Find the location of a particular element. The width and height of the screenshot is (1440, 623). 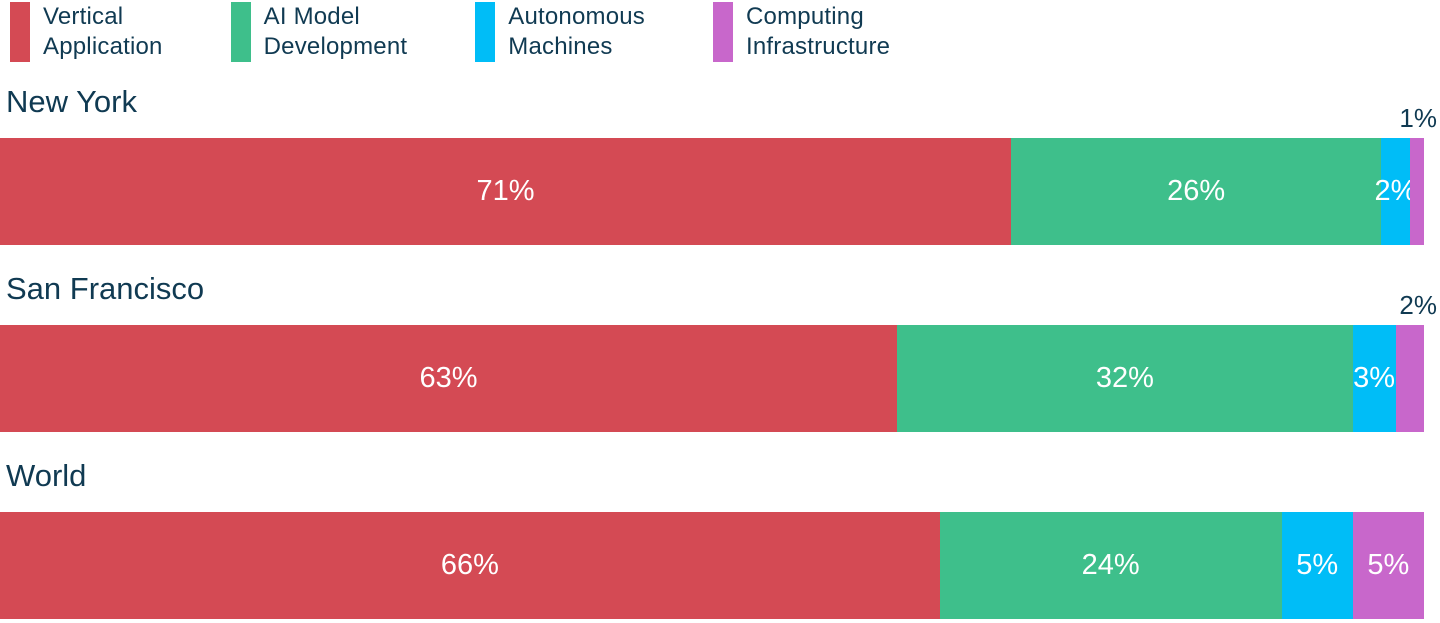

segment-value-label: 2% is located at coordinates (1395, 191).